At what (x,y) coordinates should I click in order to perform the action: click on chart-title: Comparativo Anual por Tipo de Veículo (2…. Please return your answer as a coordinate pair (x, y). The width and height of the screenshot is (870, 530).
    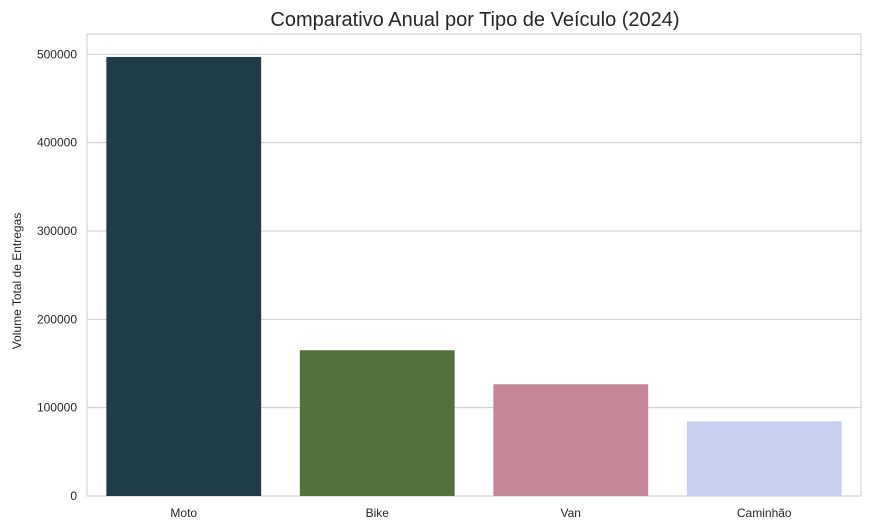
    Looking at the image, I should click on (474, 20).